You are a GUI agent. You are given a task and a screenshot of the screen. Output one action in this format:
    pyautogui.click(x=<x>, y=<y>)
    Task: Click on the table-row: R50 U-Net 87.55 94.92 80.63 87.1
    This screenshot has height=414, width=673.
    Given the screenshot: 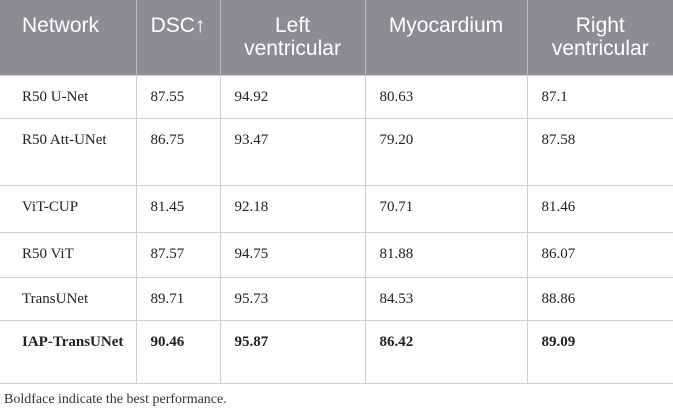 What is the action you would take?
    pyautogui.click(x=336, y=96)
    